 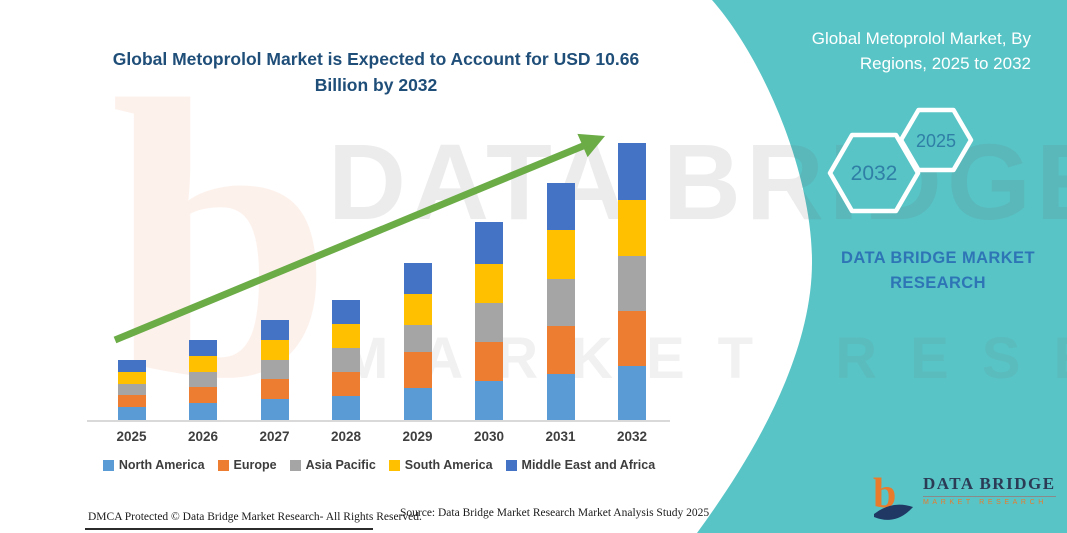 What do you see at coordinates (964, 498) in the screenshot?
I see `databridge-logo: b DATA BRIDGE MARKET RESEARCH` at bounding box center [964, 498].